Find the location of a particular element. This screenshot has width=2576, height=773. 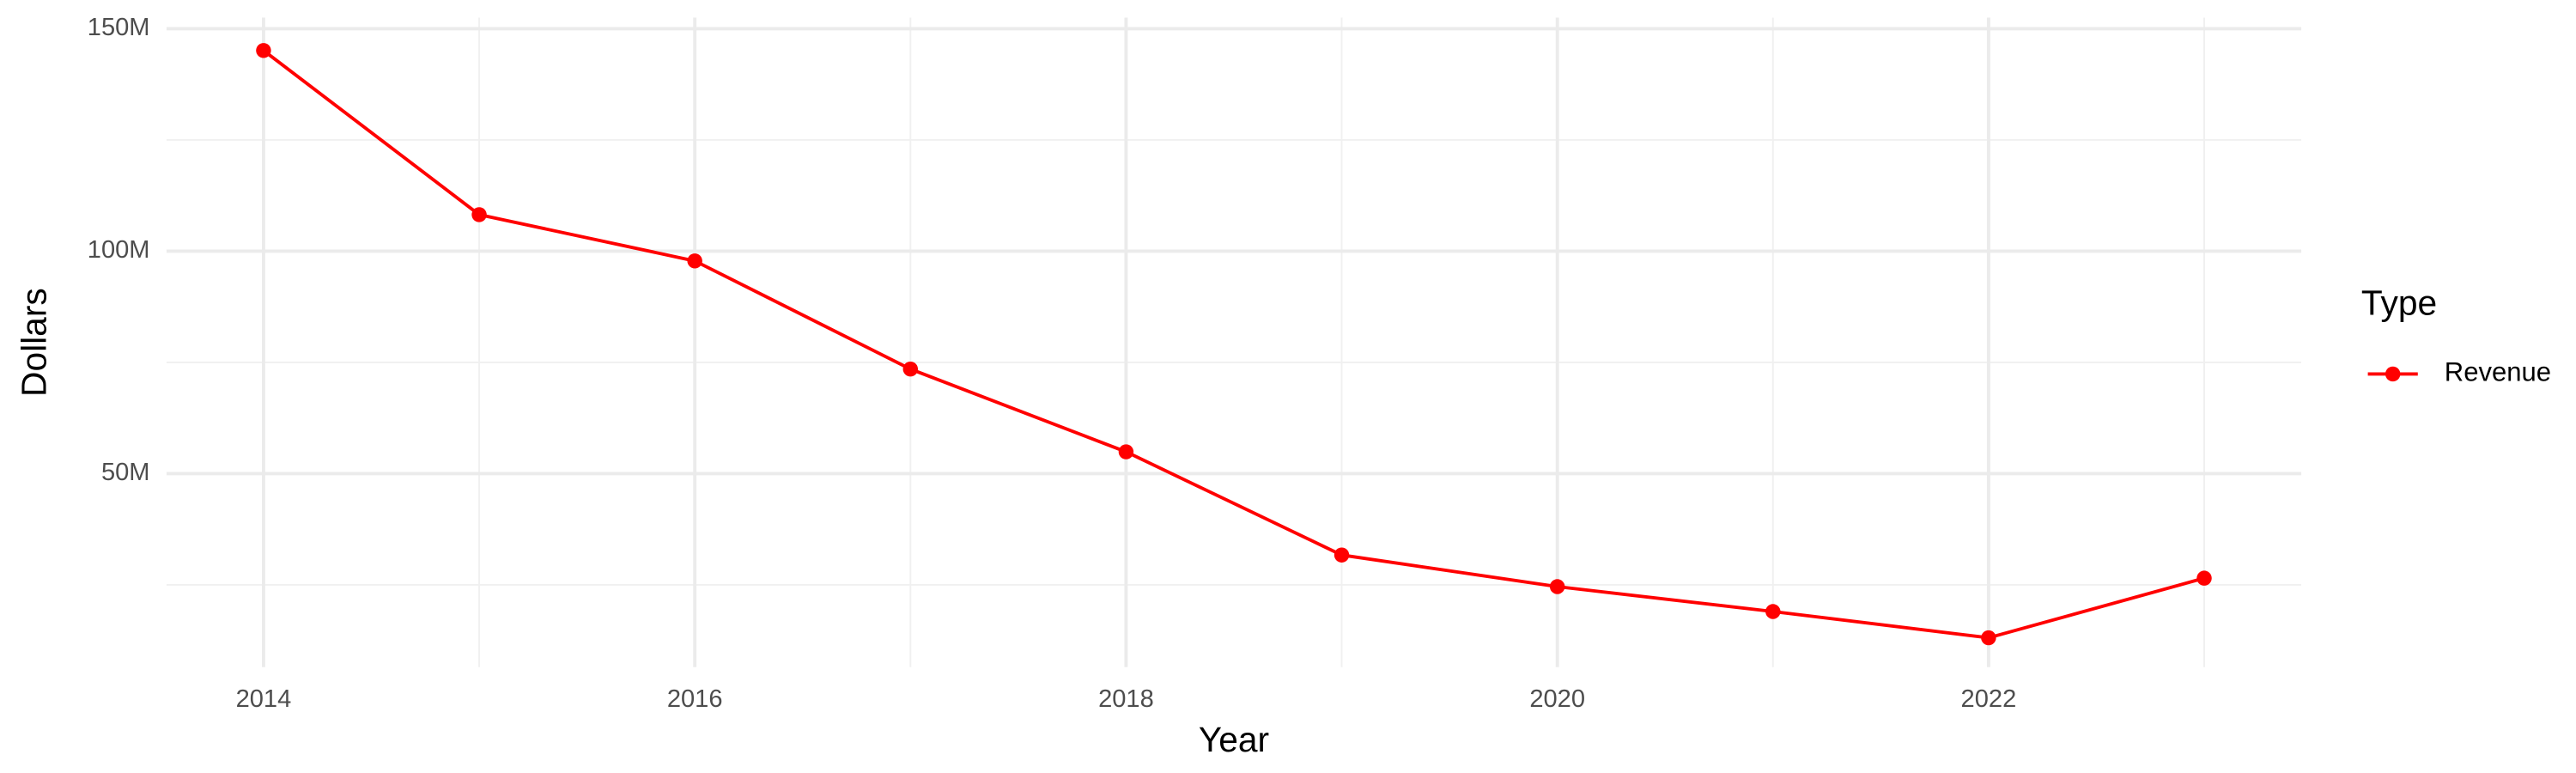

legend-title: Type is located at coordinates (2399, 303).